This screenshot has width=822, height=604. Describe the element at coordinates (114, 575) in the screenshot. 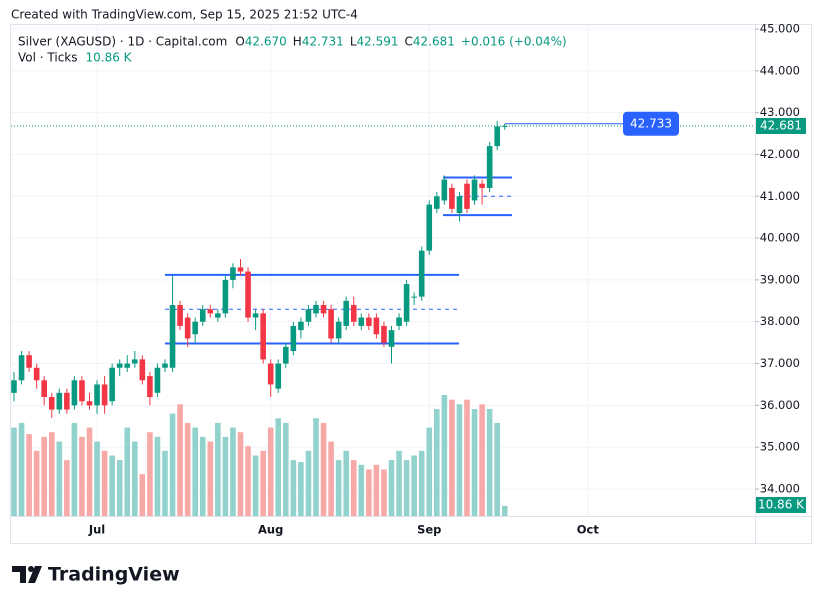

I see `brand: TradingView` at that location.